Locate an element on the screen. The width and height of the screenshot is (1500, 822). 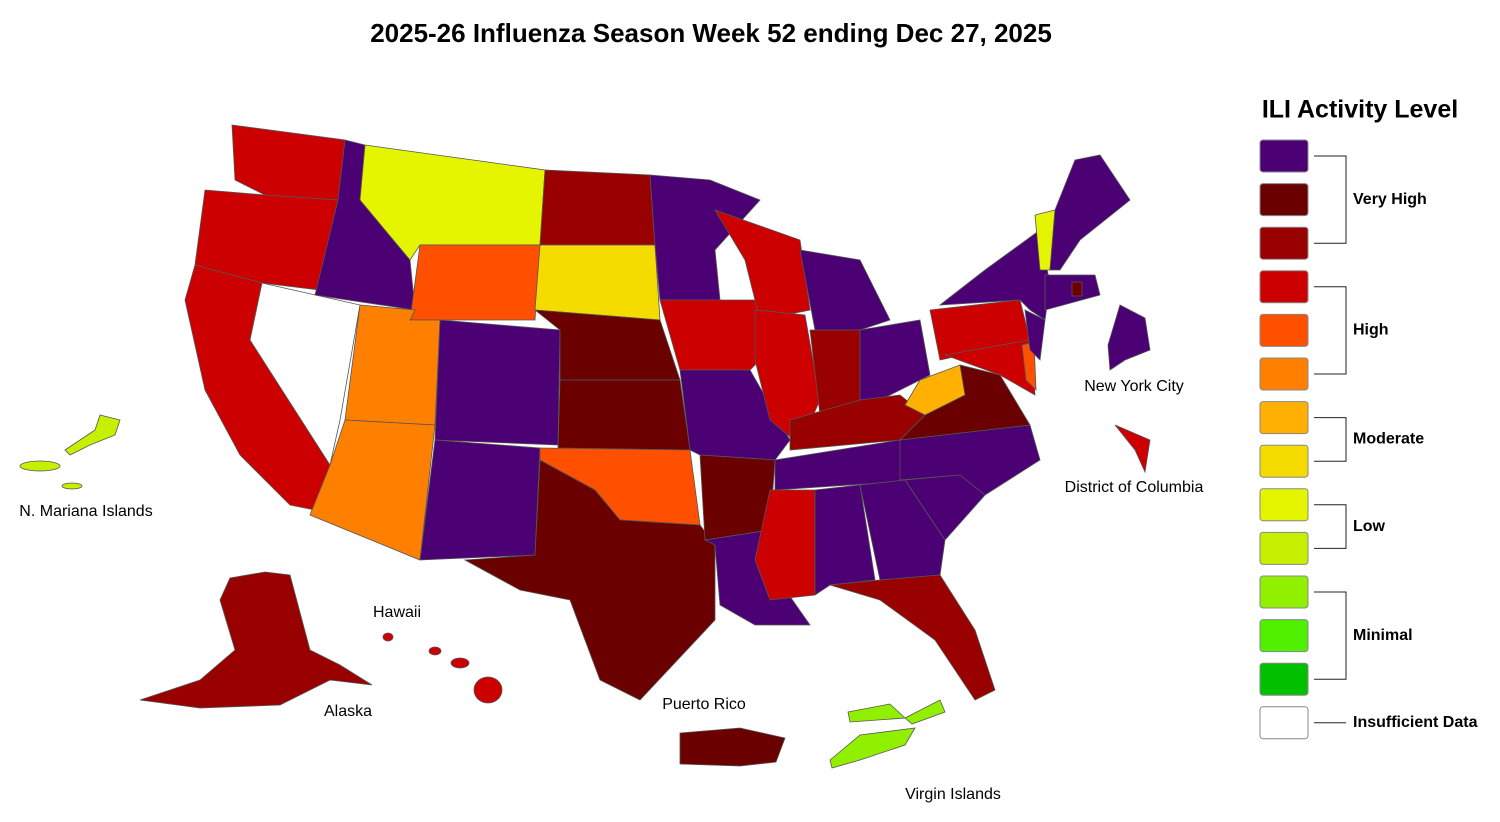
place-label: Alaska is located at coordinates (348, 711).